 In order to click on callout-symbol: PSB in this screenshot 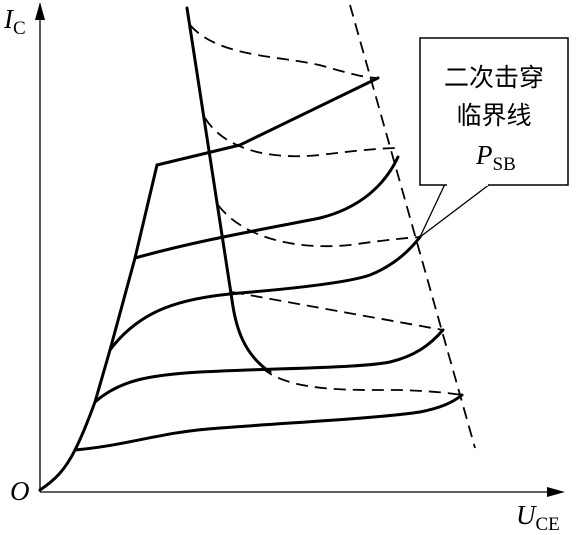, I will do `click(495, 157)`.